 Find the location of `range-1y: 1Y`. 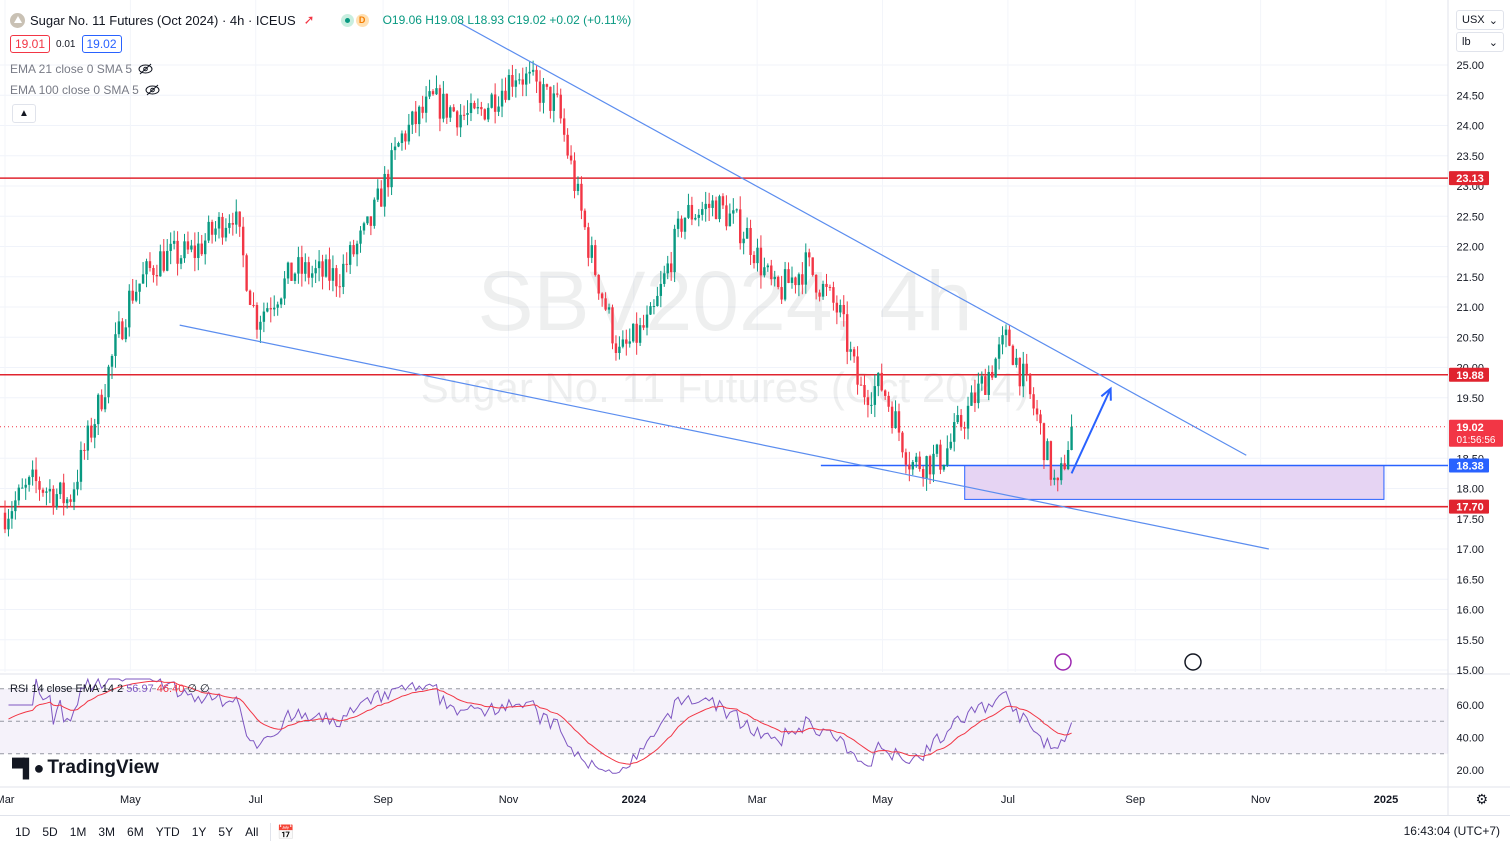

range-1y: 1Y is located at coordinates (199, 832).